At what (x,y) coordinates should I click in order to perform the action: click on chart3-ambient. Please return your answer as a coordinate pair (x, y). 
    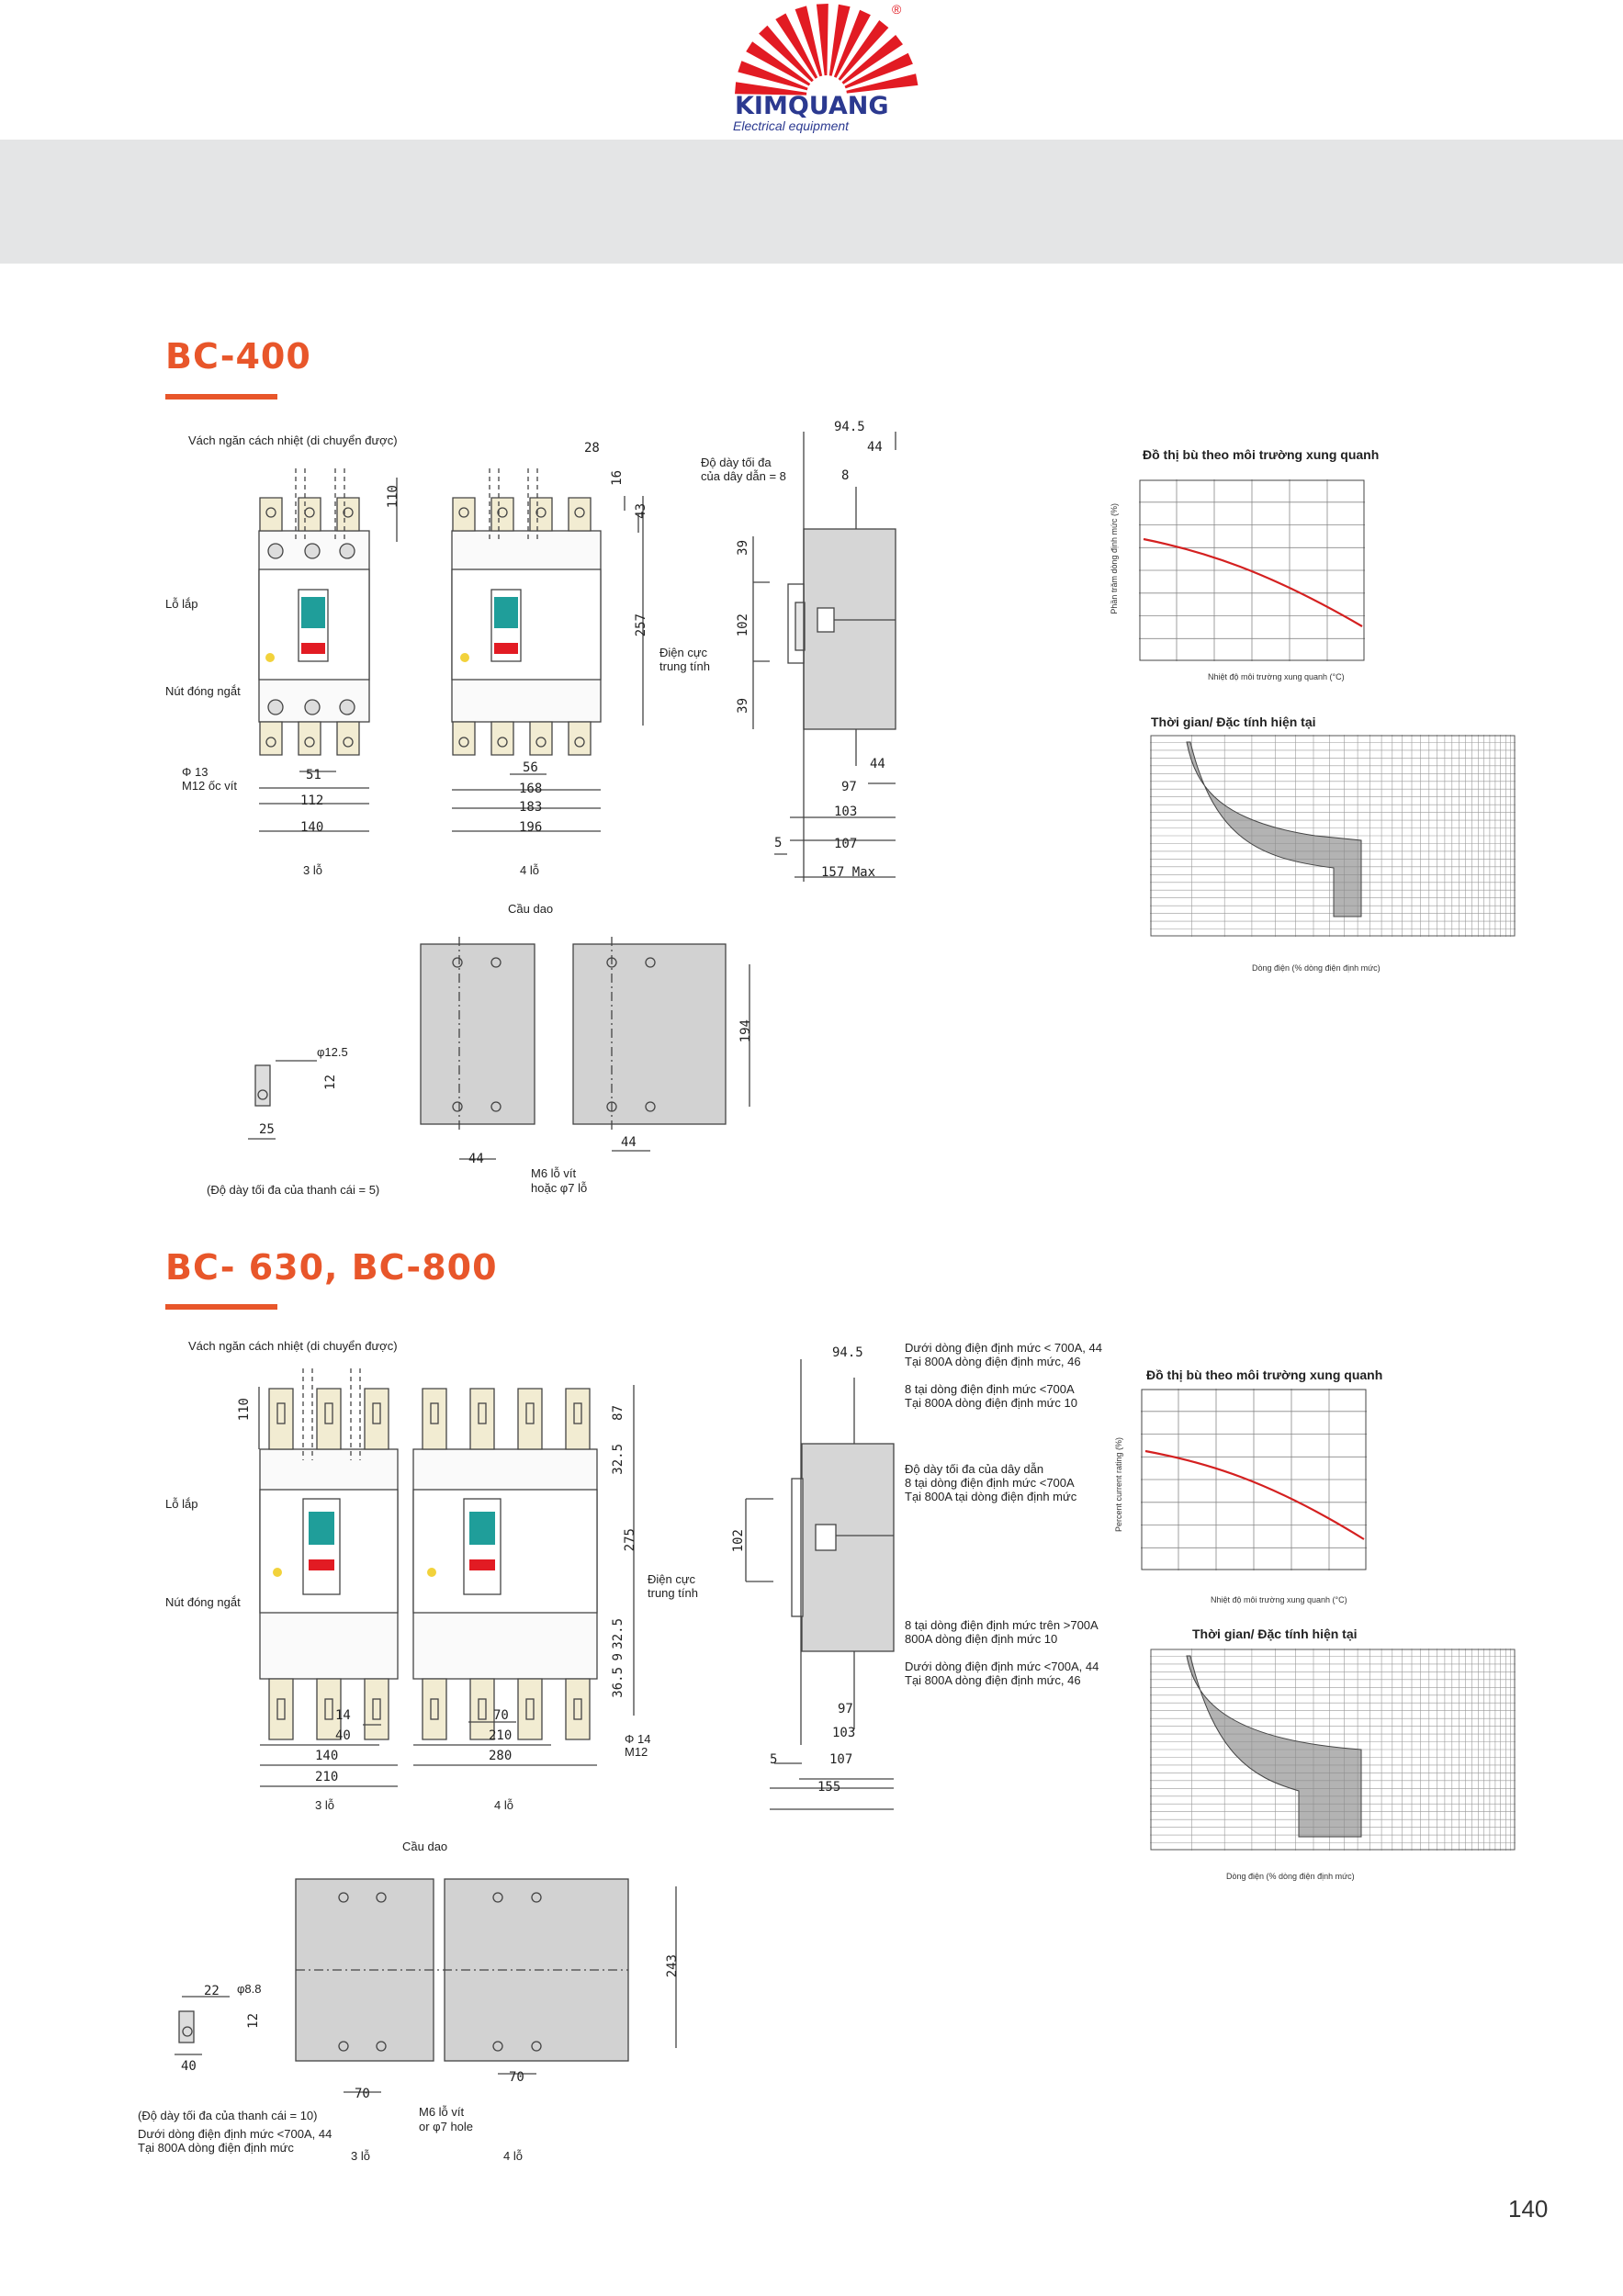
    Looking at the image, I should click on (1254, 1480).